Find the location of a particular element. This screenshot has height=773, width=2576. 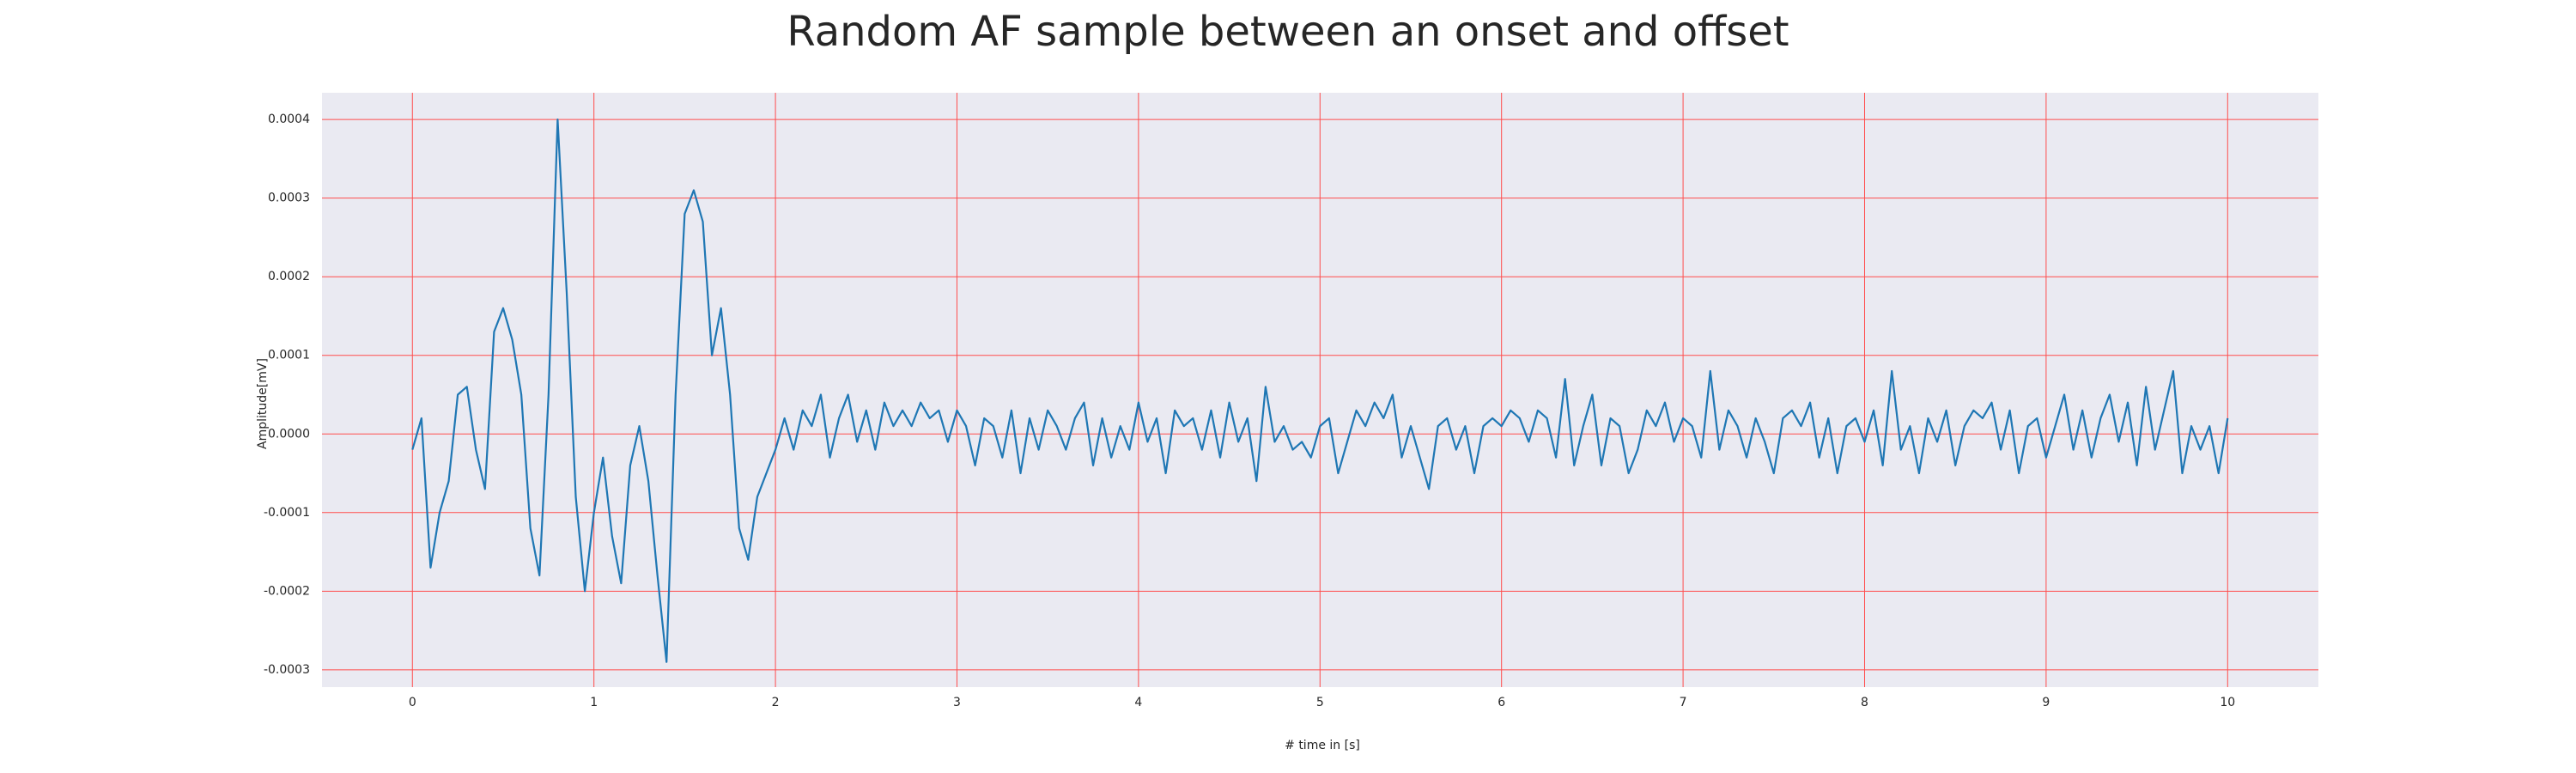

y-tick-label: 0.0003 is located at coordinates (289, 198).